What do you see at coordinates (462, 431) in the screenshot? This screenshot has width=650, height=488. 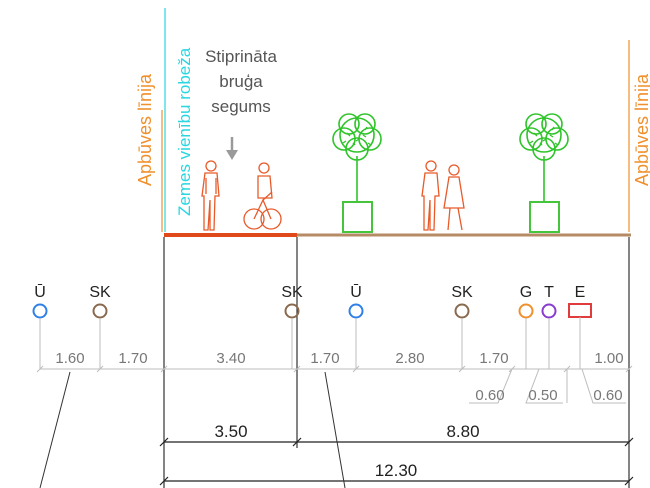 I see `dim-8-80: 8.80` at bounding box center [462, 431].